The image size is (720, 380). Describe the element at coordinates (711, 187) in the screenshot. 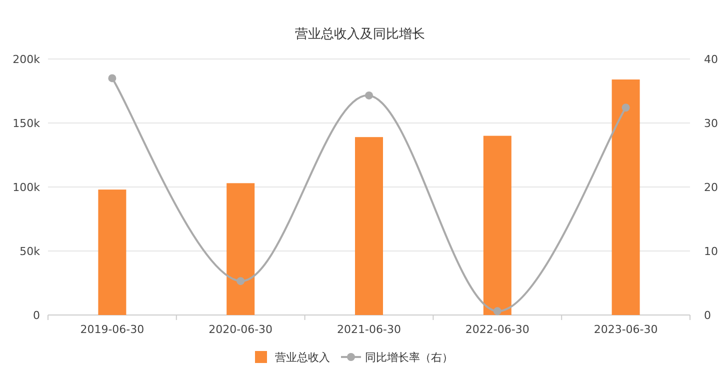

I see `y2-tick-label: 20` at that location.